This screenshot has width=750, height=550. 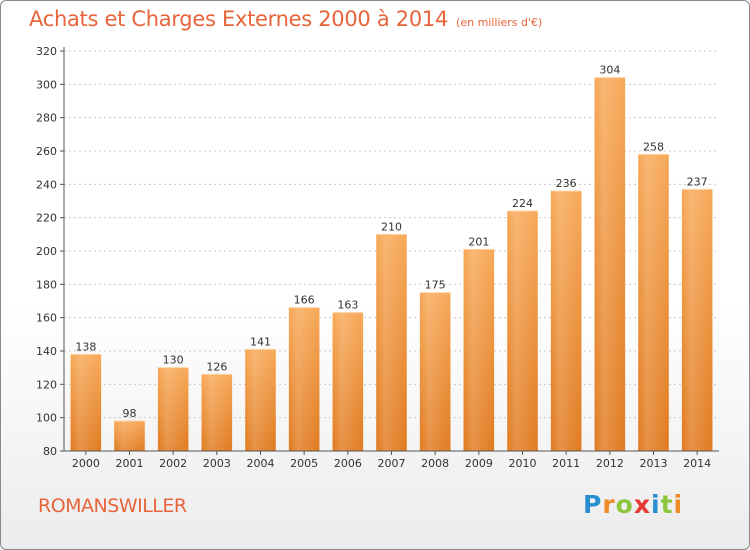 I want to click on x-tick-label: 2002, so click(x=173, y=463).